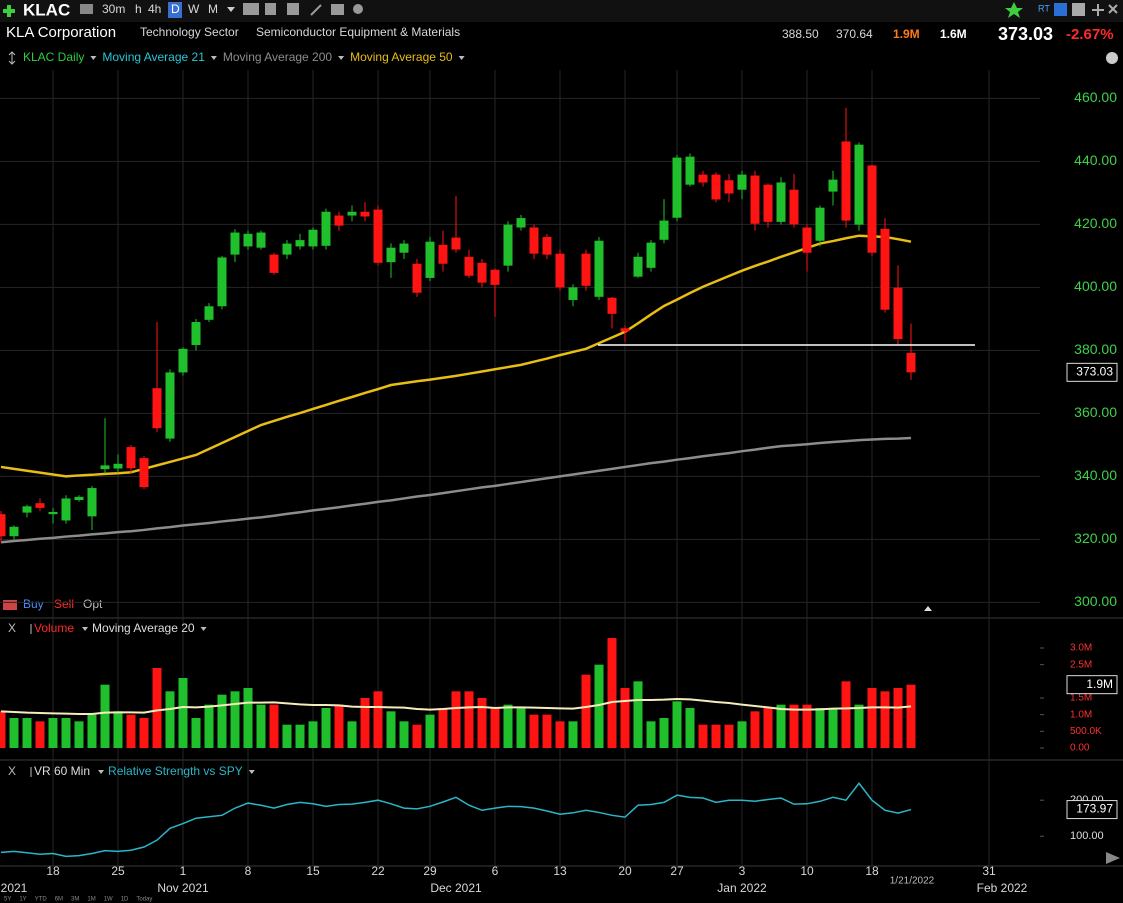 The height and width of the screenshot is (903, 1123). What do you see at coordinates (1092, 372) in the screenshot?
I see `last-value-box` at bounding box center [1092, 372].